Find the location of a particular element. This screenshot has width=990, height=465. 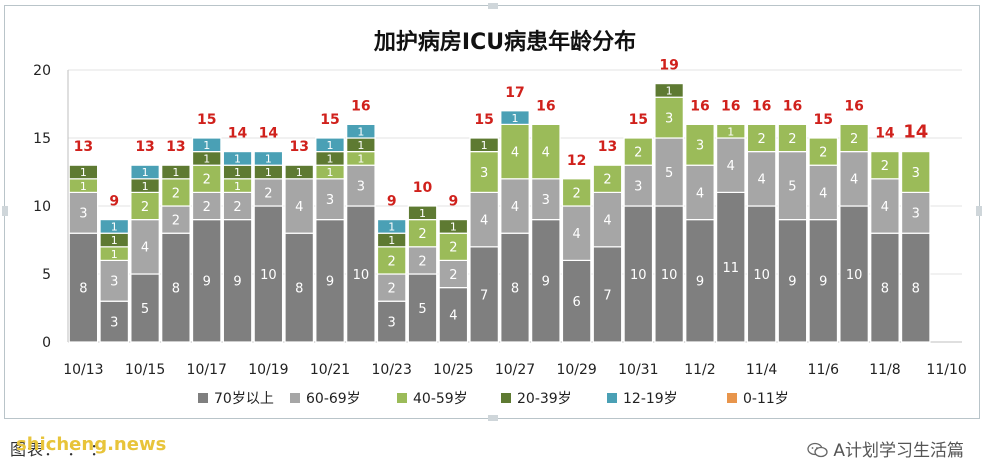

resize-handle-top is located at coordinates (493, 6).